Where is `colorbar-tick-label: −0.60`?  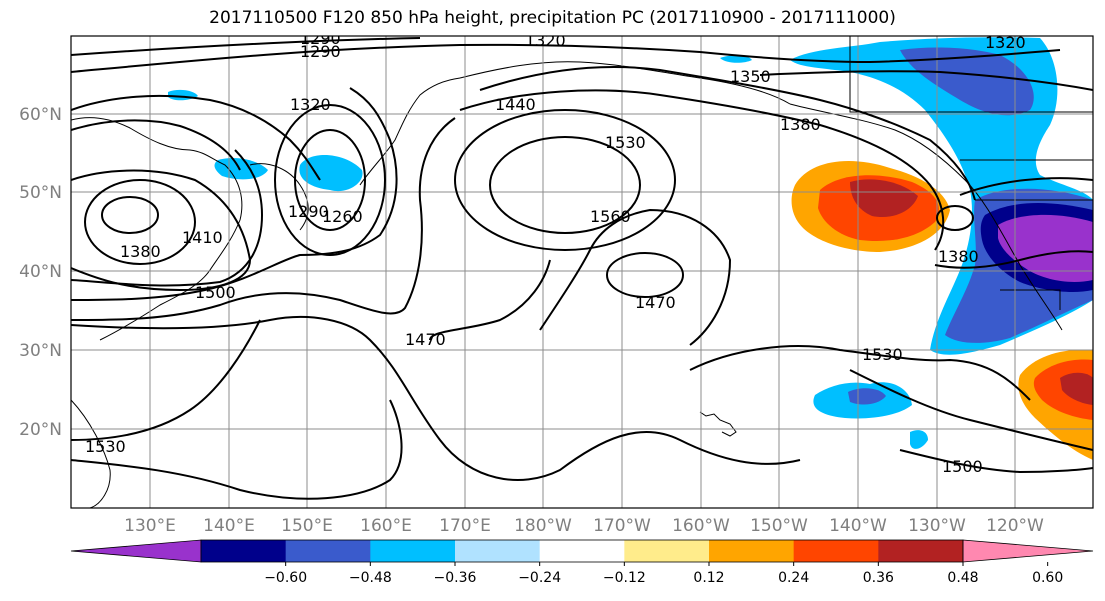
colorbar-tick-label: −0.60 is located at coordinates (285, 578).